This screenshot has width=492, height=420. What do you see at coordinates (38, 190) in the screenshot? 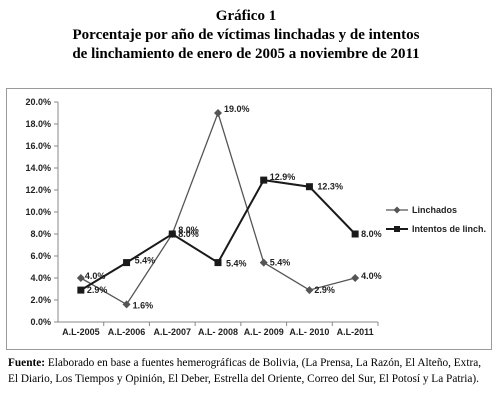
I see `y-tick-label: 12.0%` at bounding box center [38, 190].